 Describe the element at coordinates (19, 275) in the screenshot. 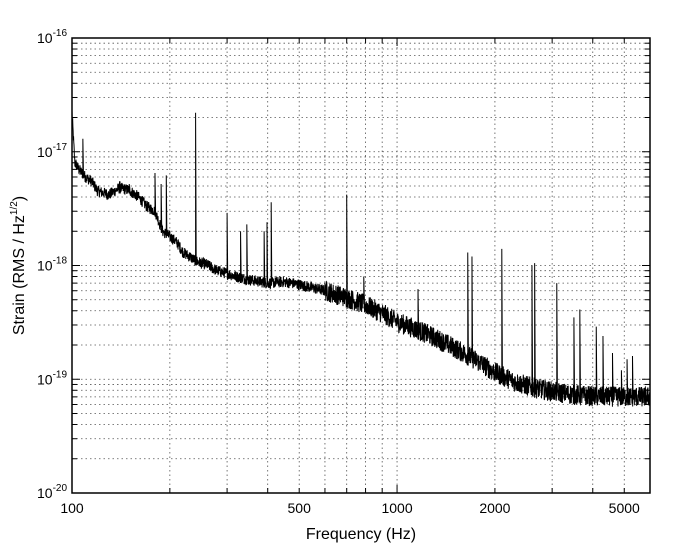

I see `y-axis-title-main: Strain (RMS / Hz` at that location.